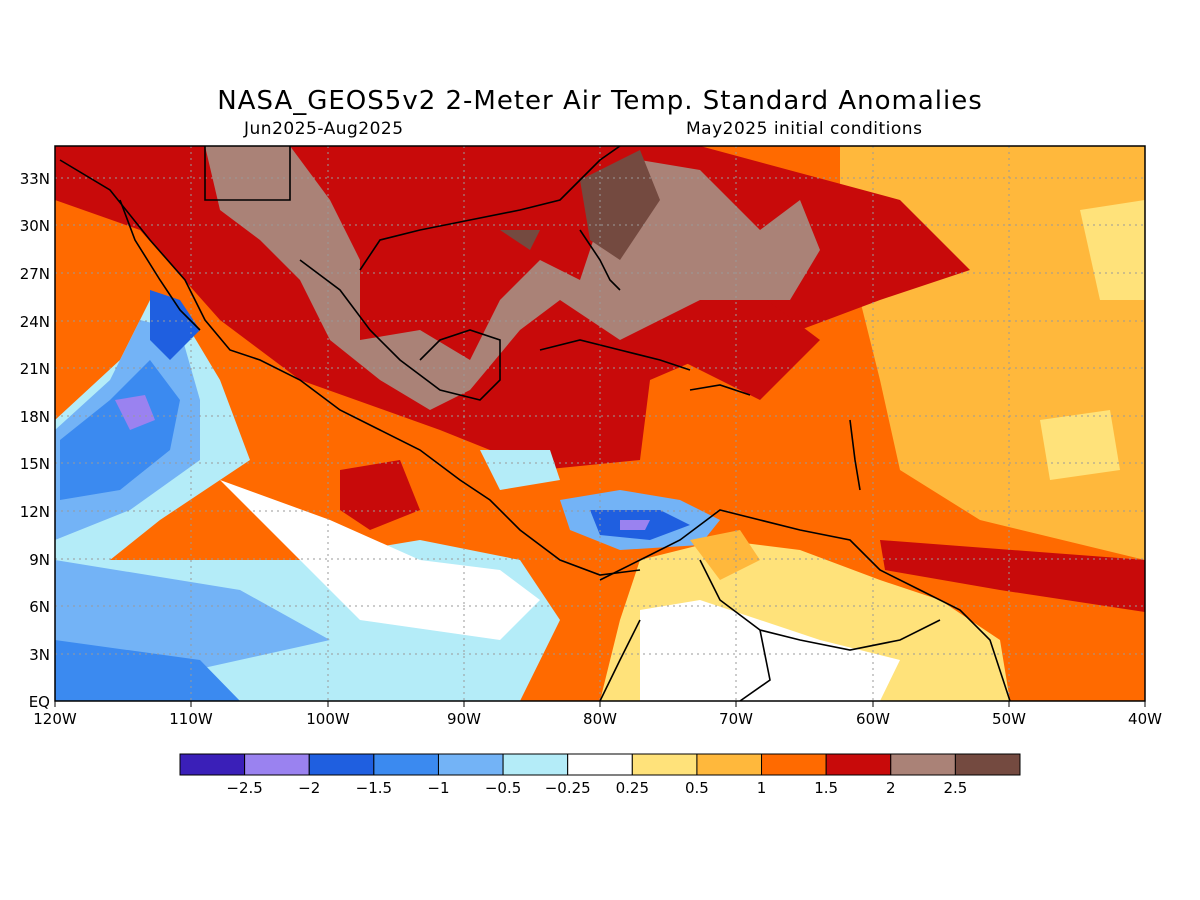  I want to click on colorbar-label: 1, so click(762, 788).